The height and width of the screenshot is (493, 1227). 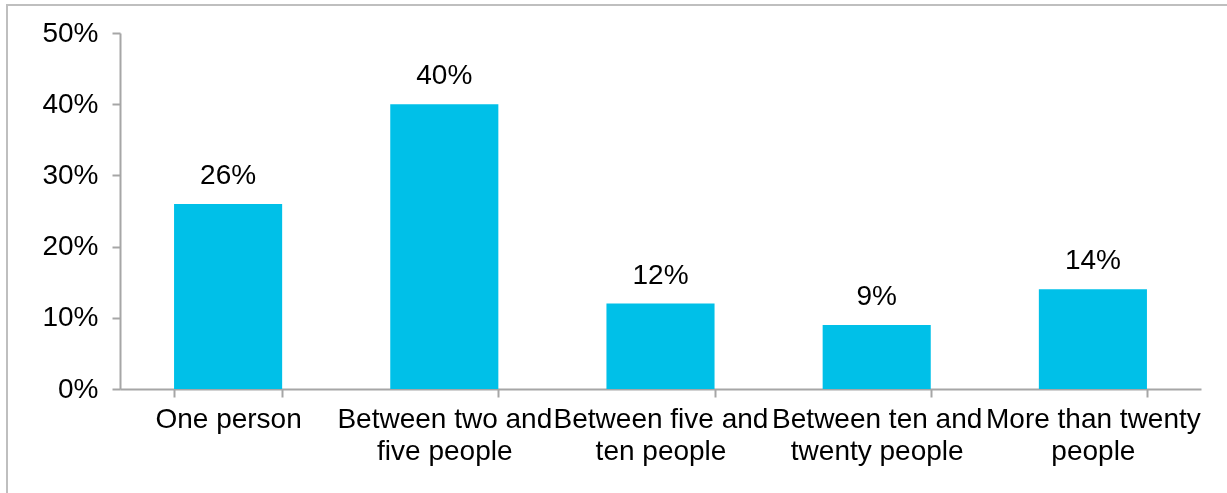 I want to click on y-tick-label: 10%, so click(x=70, y=317).